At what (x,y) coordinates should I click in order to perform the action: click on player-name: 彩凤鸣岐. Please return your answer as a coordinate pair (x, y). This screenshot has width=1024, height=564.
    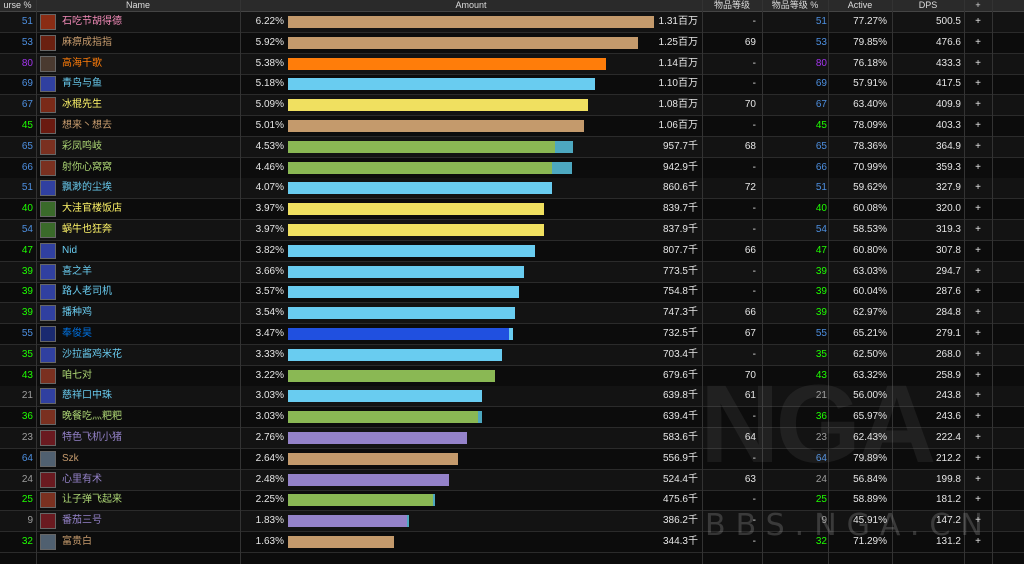
    Looking at the image, I should click on (82, 146).